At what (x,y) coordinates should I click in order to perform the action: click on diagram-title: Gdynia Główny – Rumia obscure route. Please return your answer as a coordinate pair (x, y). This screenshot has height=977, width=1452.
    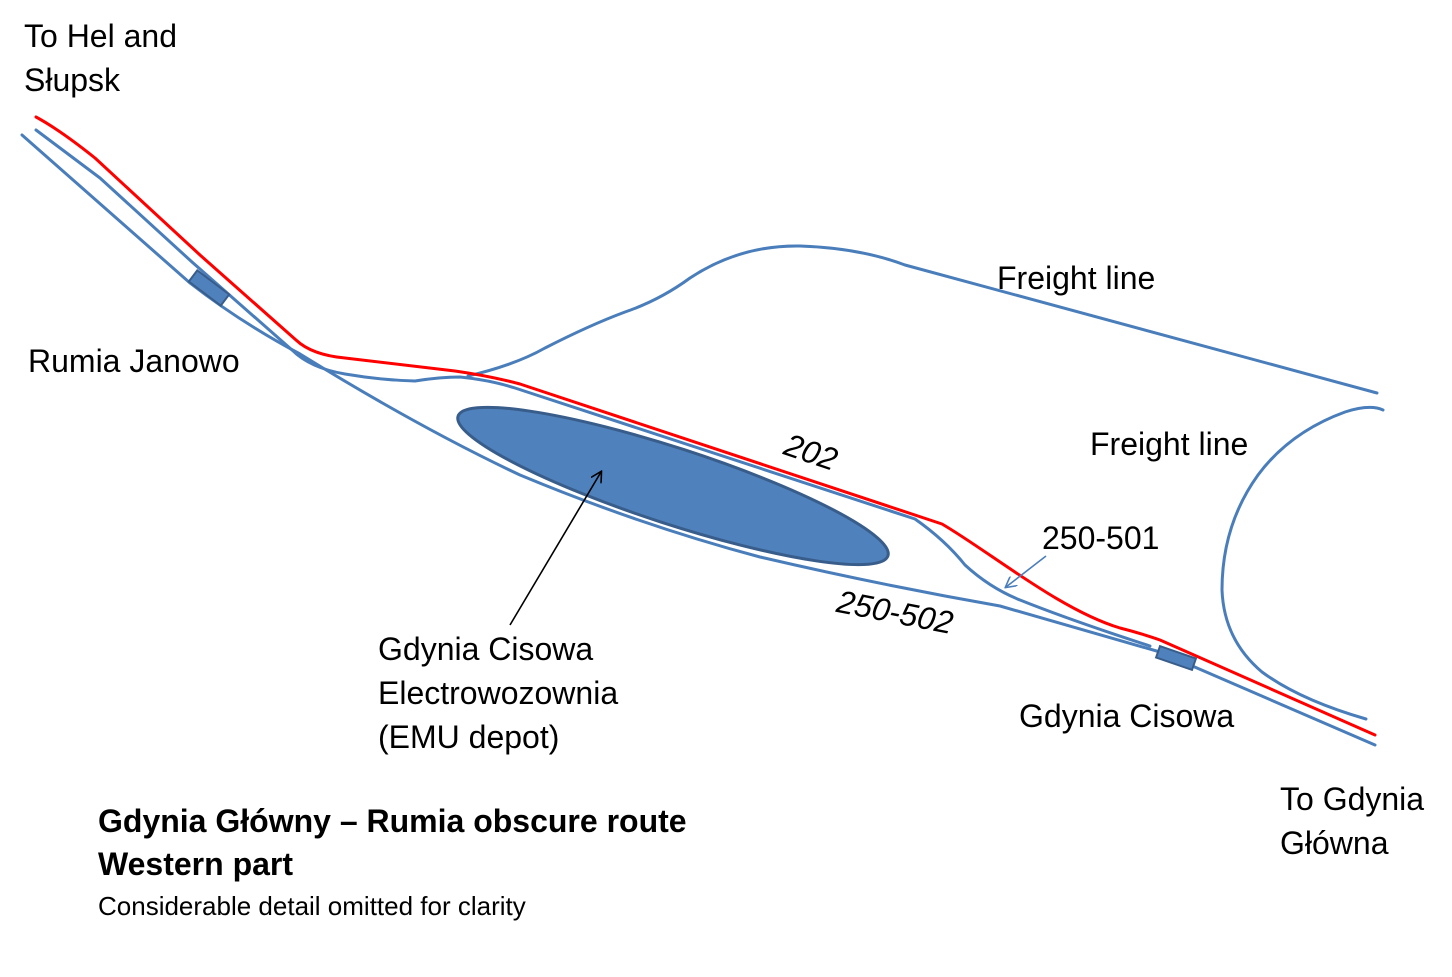
    Looking at the image, I should click on (392, 821).